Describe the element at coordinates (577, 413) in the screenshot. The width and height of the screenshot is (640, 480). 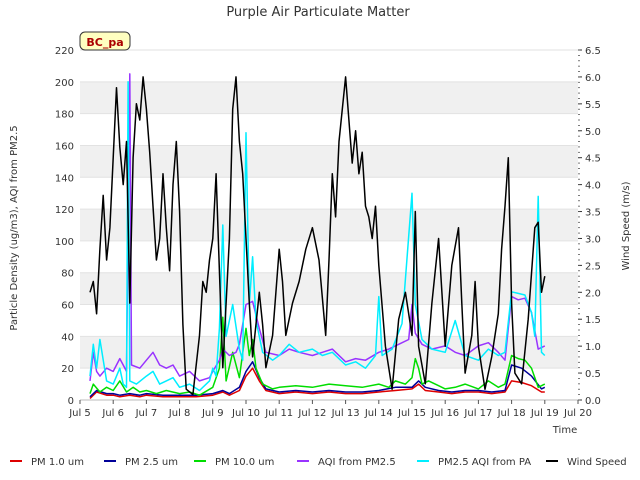
I see `x-tick-label: Jul 20` at that location.